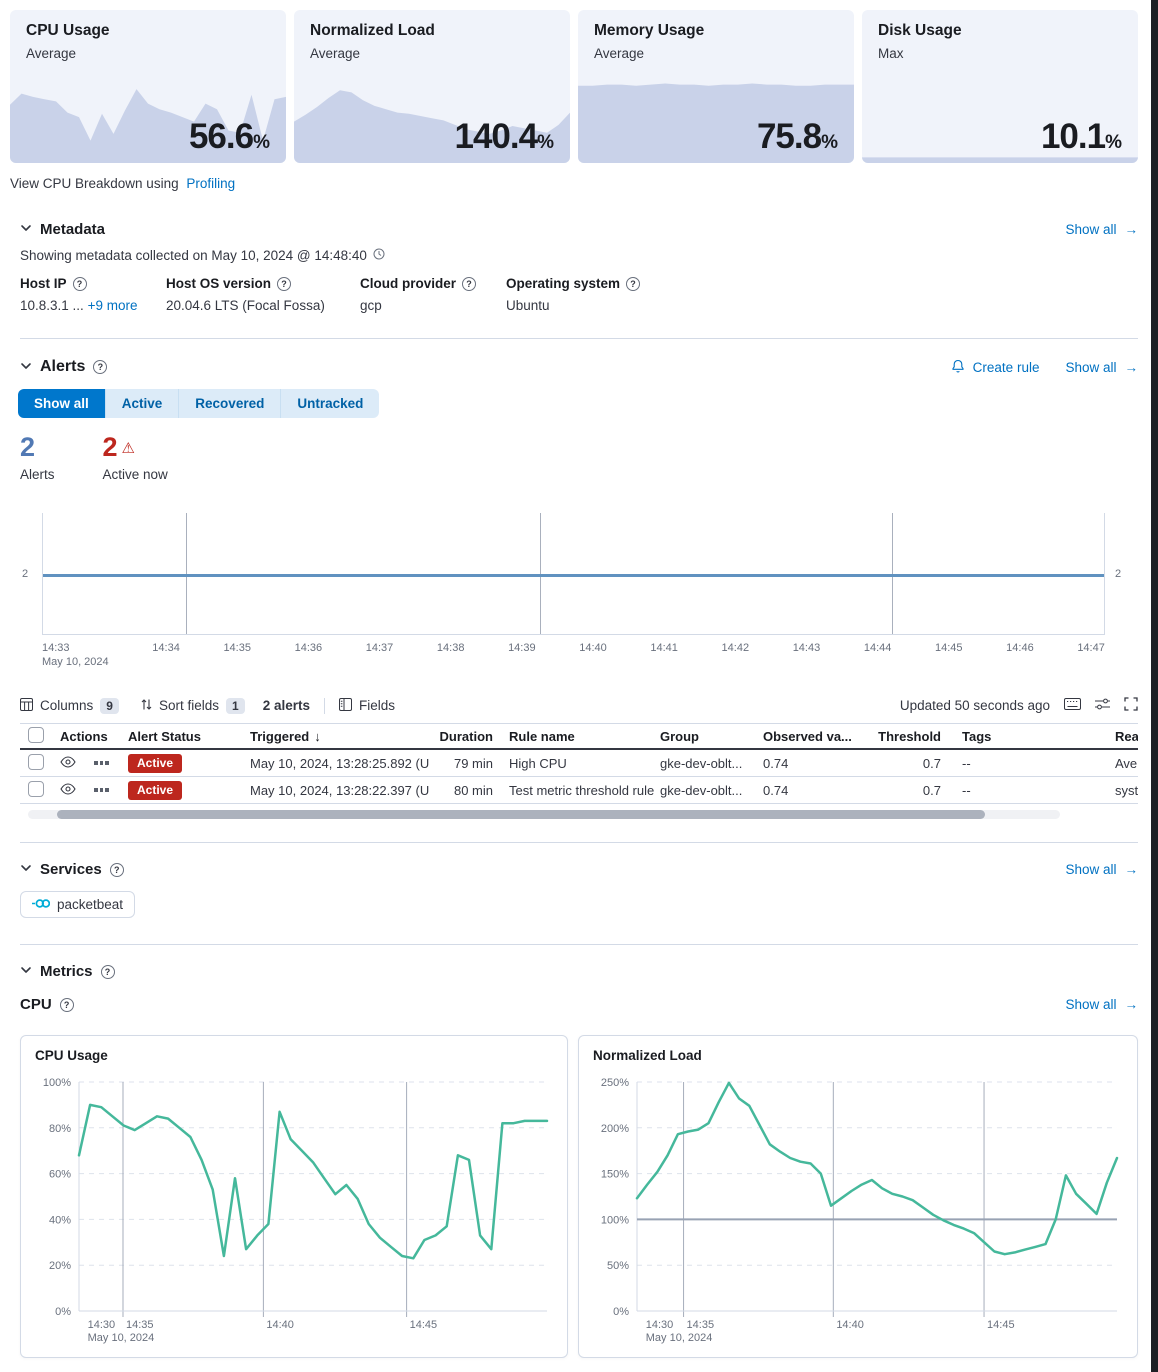  I want to click on tab-active: Active, so click(142, 403).